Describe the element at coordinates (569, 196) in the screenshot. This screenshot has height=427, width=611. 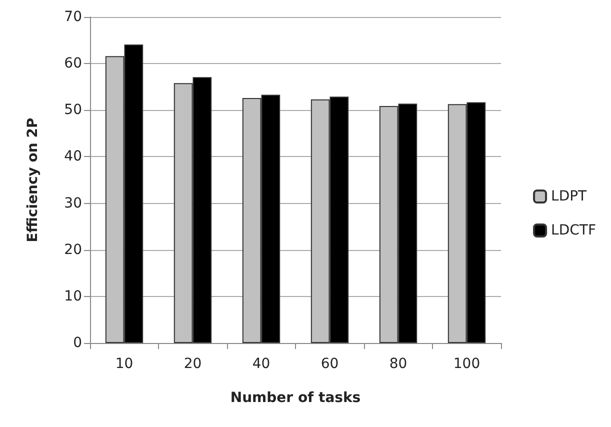
I see `legend-label: LDPT` at that location.